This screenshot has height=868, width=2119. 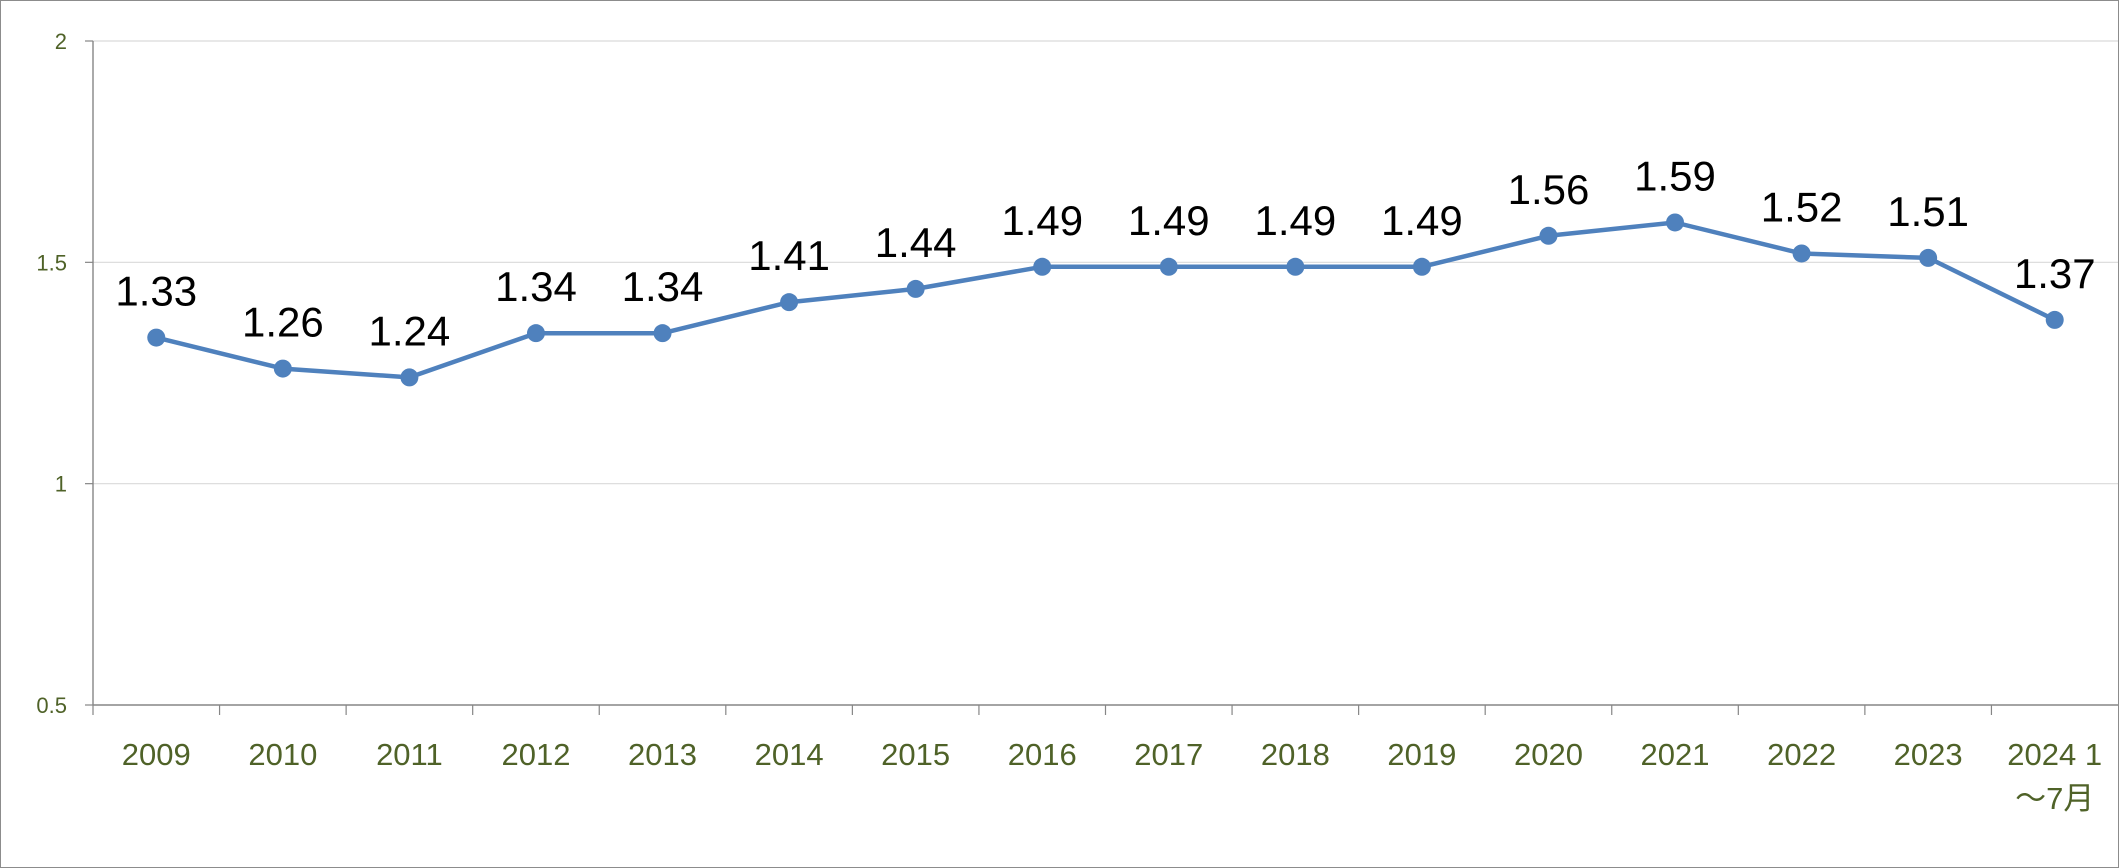 What do you see at coordinates (51, 705) in the screenshot?
I see `y-tick-label: 0.5` at bounding box center [51, 705].